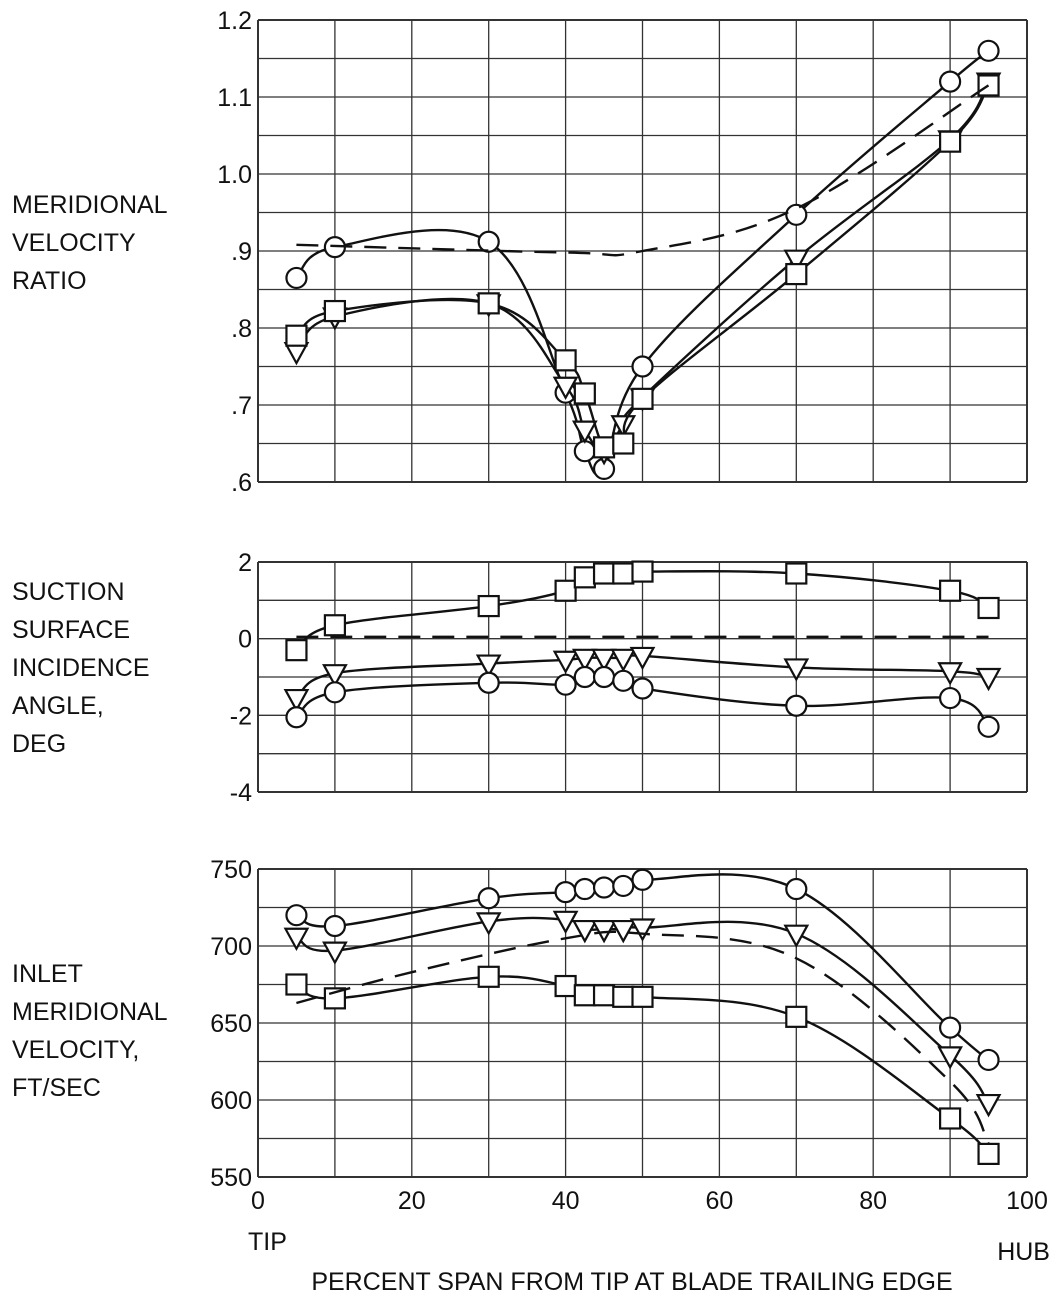 This screenshot has width=1057, height=1302. What do you see at coordinates (75, 1050) in the screenshot?
I see `y-axis-label: VELOCITY,` at bounding box center [75, 1050].